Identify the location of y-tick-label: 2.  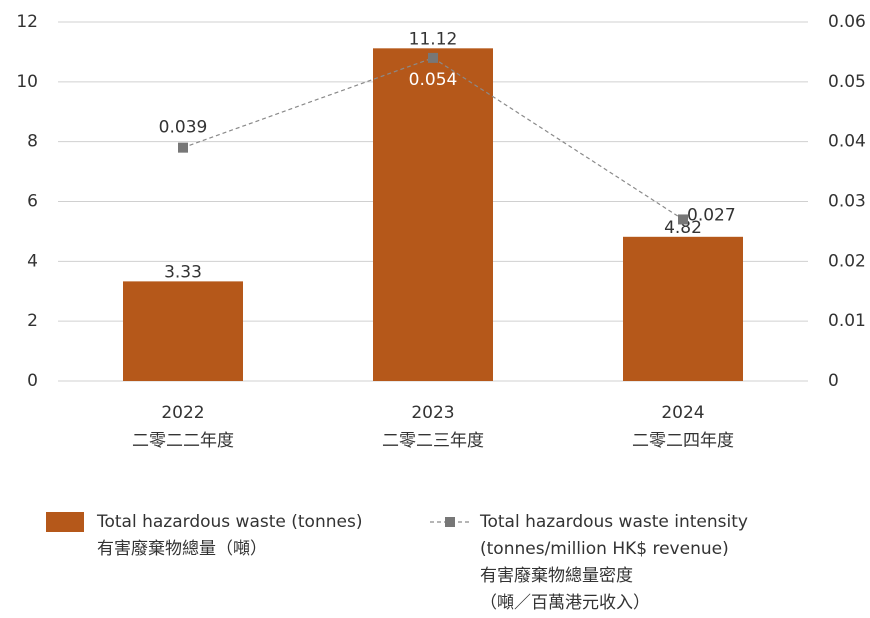
(32, 321).